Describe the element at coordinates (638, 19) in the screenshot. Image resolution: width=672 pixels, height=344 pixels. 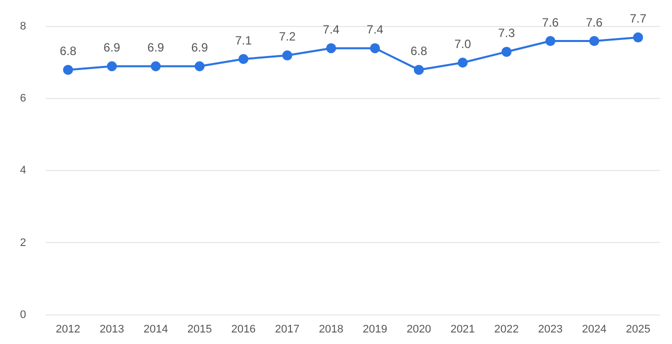
I see `data-label: 7.7` at that location.